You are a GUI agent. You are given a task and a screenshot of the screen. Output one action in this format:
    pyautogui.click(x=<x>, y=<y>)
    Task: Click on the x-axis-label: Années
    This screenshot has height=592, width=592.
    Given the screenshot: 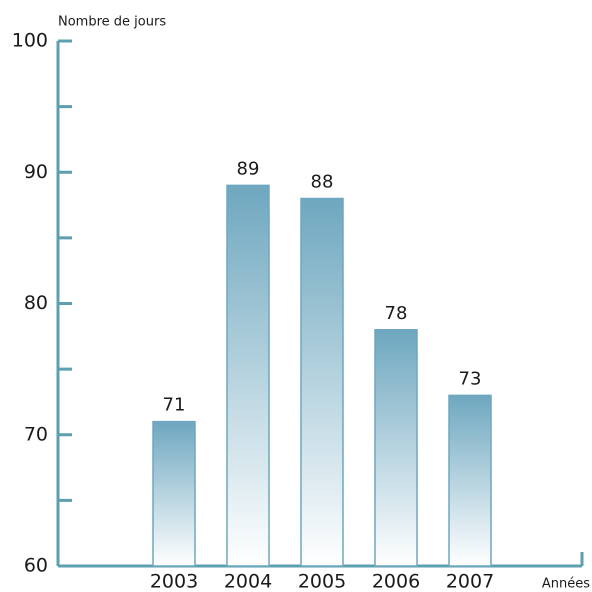 What is the action you would take?
    pyautogui.click(x=566, y=584)
    